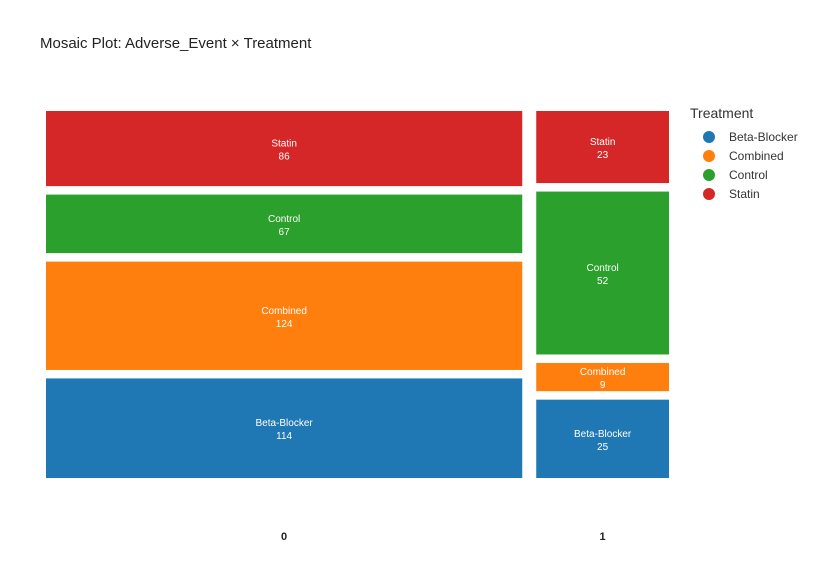  Describe the element at coordinates (284, 537) in the screenshot. I see `x-tick-label: 0` at that location.